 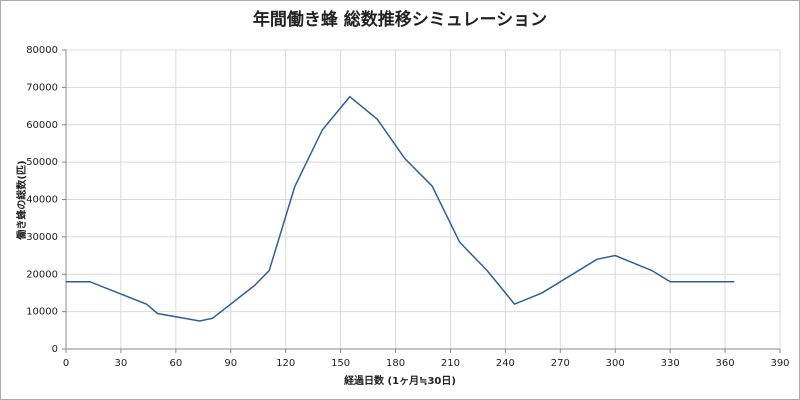 What do you see at coordinates (42, 200) in the screenshot?
I see `y-tick-label: 40000` at bounding box center [42, 200].